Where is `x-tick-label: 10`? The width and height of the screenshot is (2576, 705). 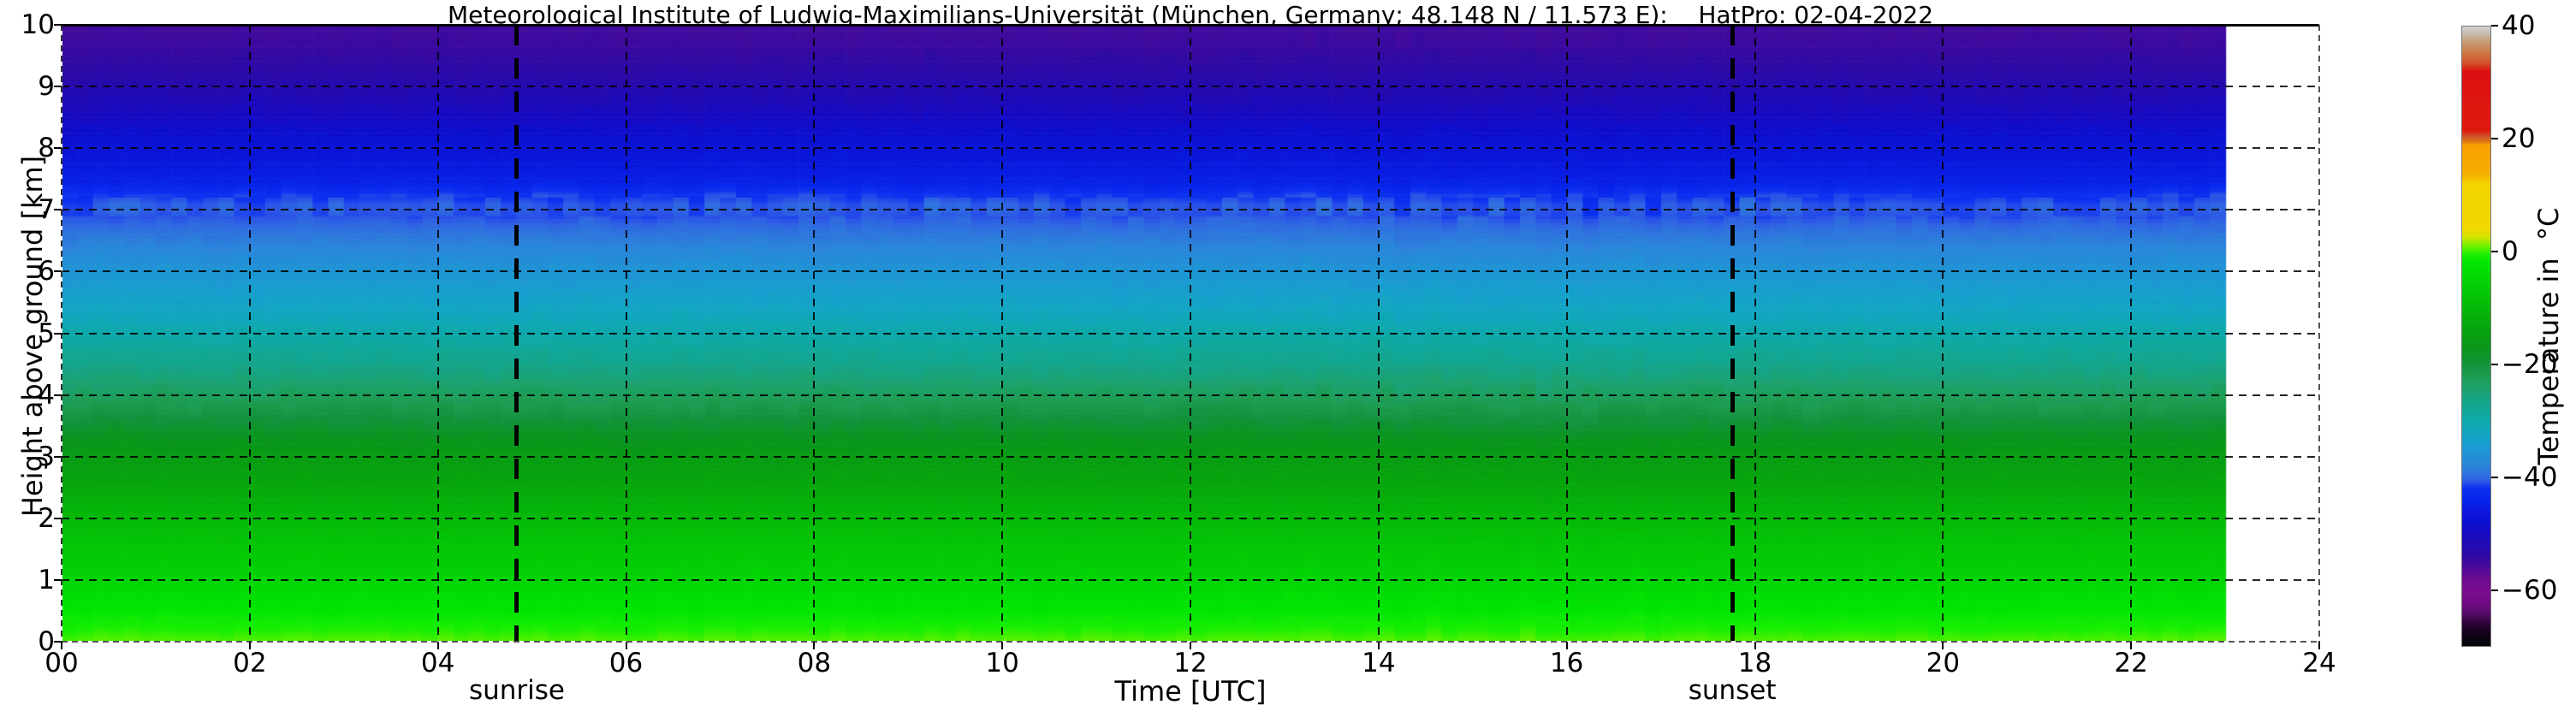
x-tick-label: 10 is located at coordinates (1002, 663).